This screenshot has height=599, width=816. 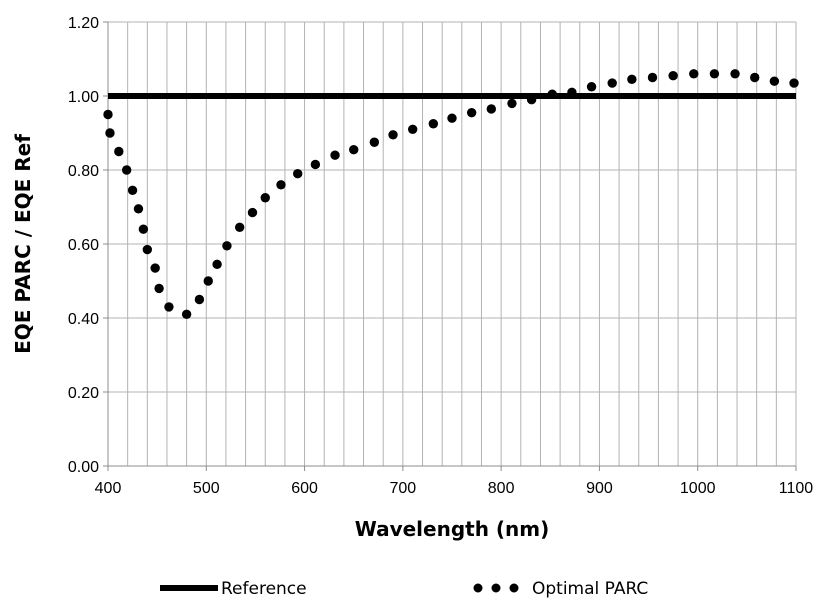 What do you see at coordinates (404, 589) in the screenshot?
I see `legend: Reference Optimal PARC` at bounding box center [404, 589].